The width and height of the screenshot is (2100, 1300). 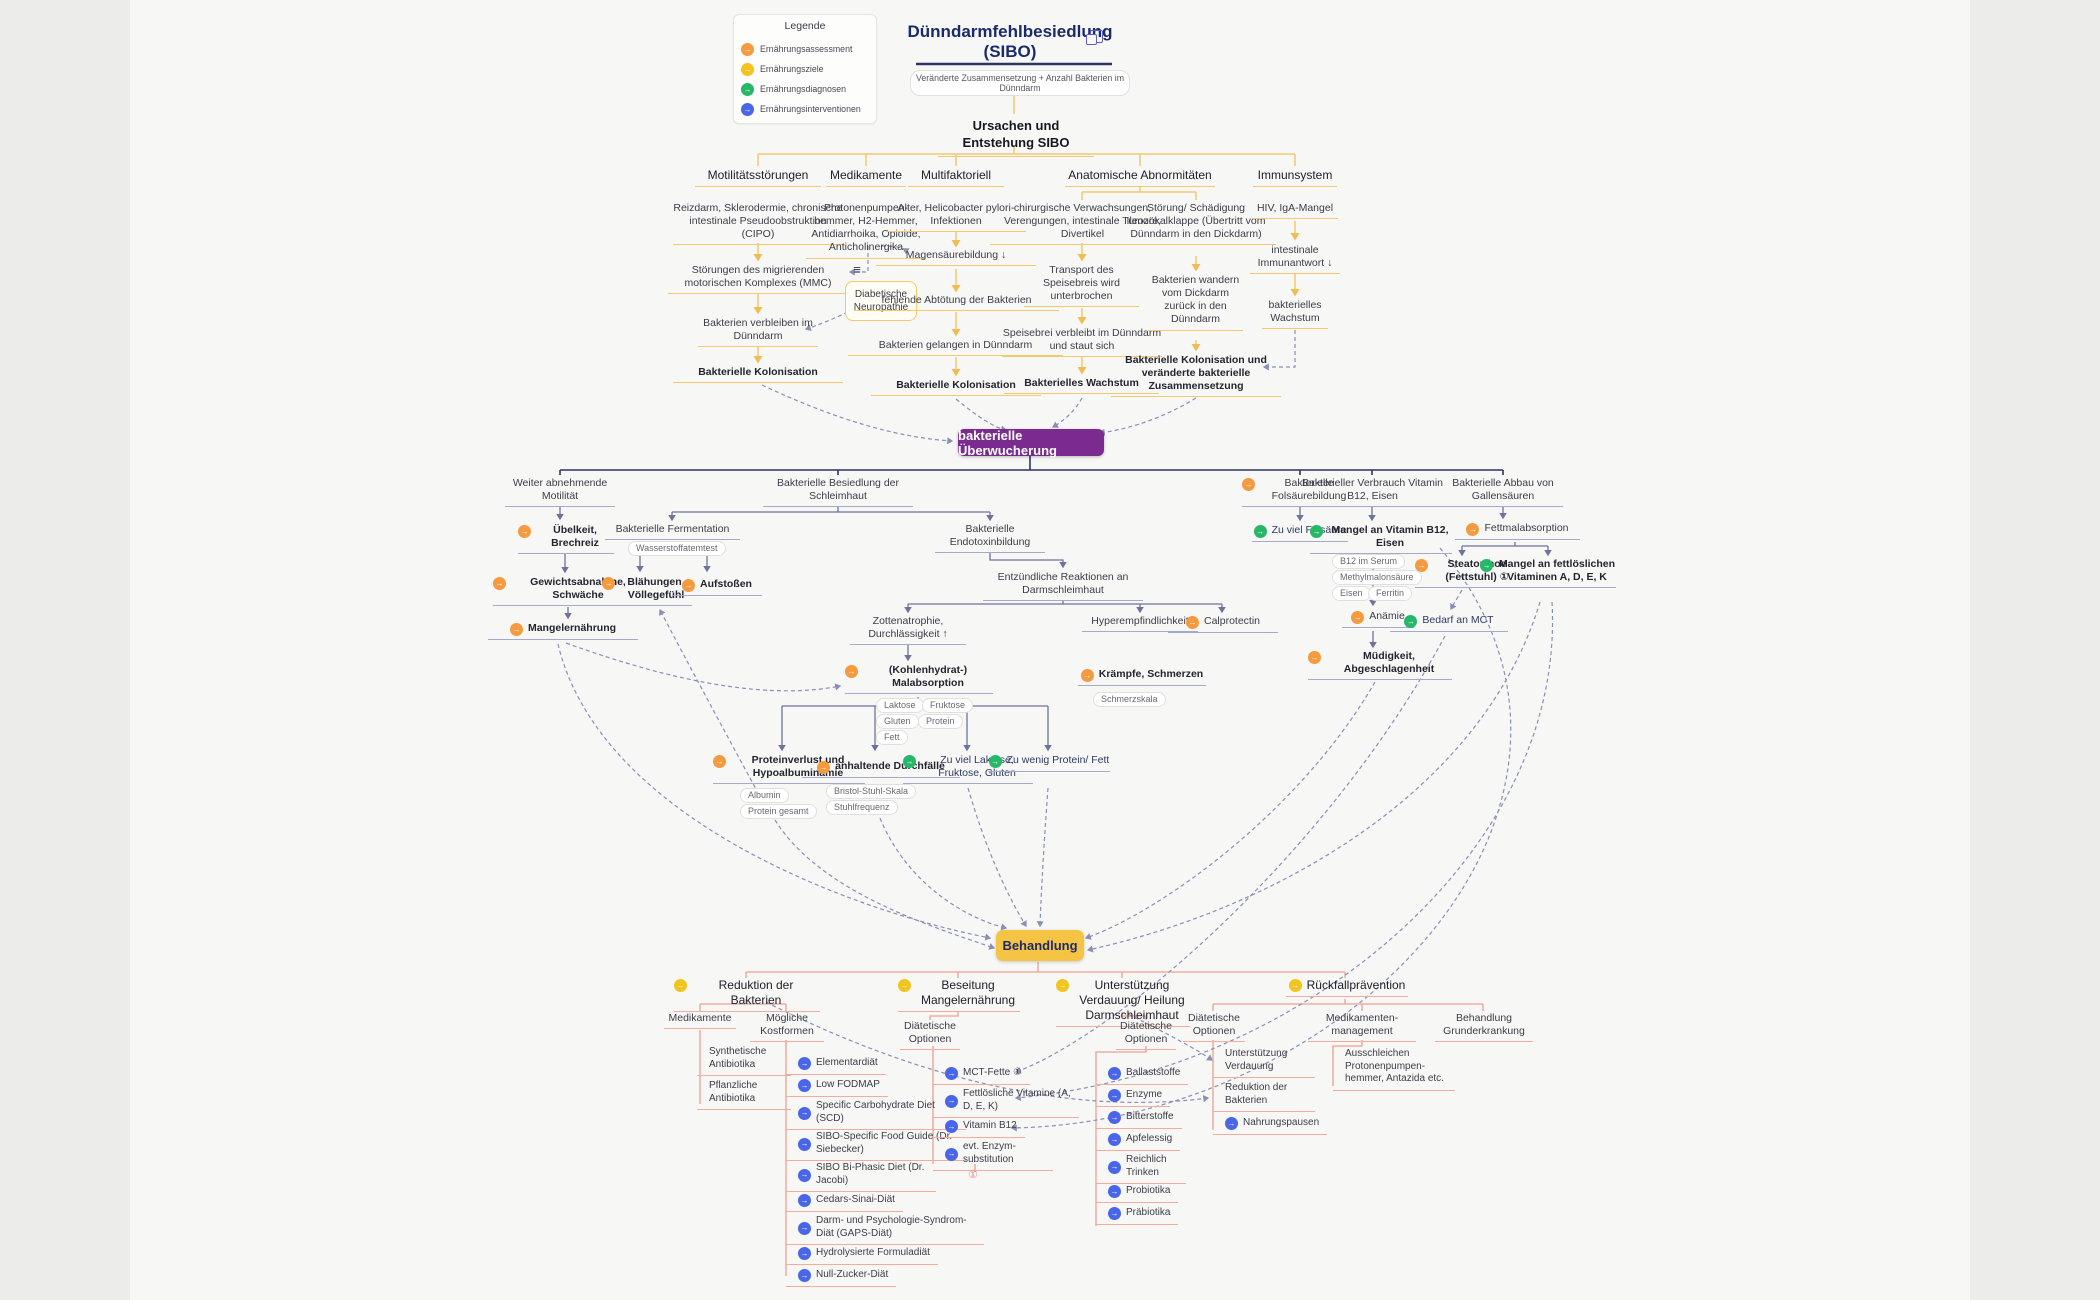 I want to click on pill-stool-frequency: Stuhlfrequenz, so click(x=862, y=807).